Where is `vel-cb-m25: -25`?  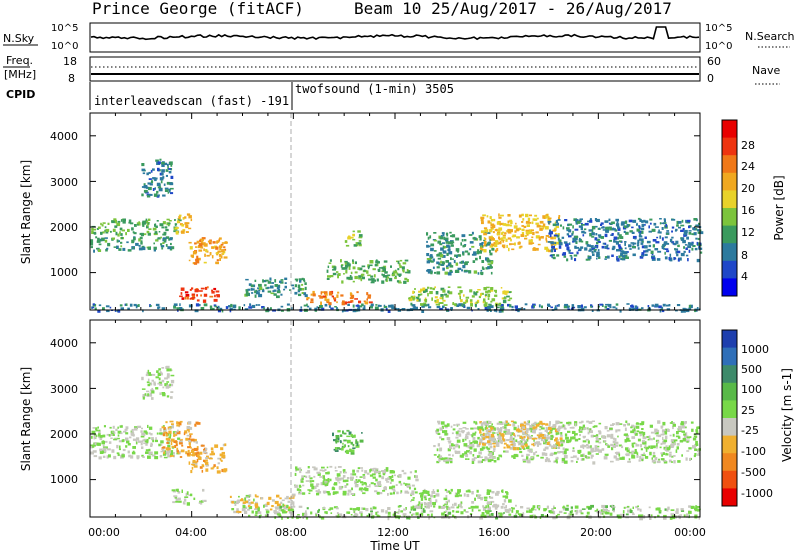 vel-cb-m25: -25 is located at coordinates (750, 430).